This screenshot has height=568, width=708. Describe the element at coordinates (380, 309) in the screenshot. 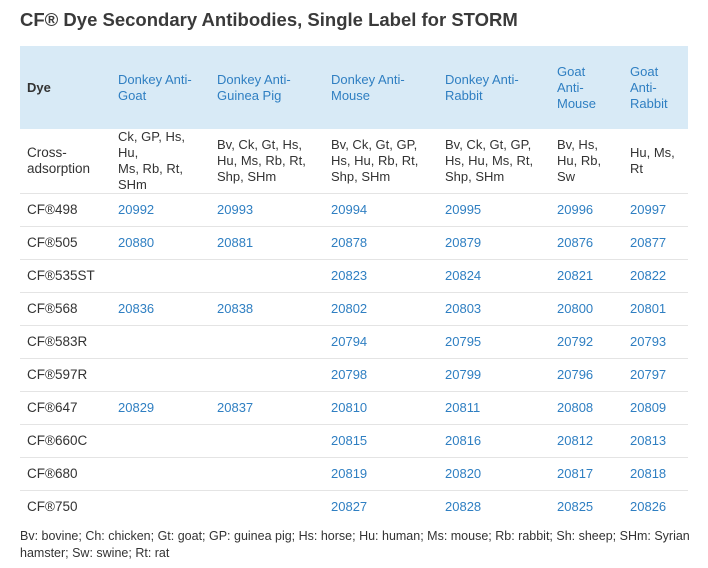

I see `catalog-number-link: 20802` at that location.